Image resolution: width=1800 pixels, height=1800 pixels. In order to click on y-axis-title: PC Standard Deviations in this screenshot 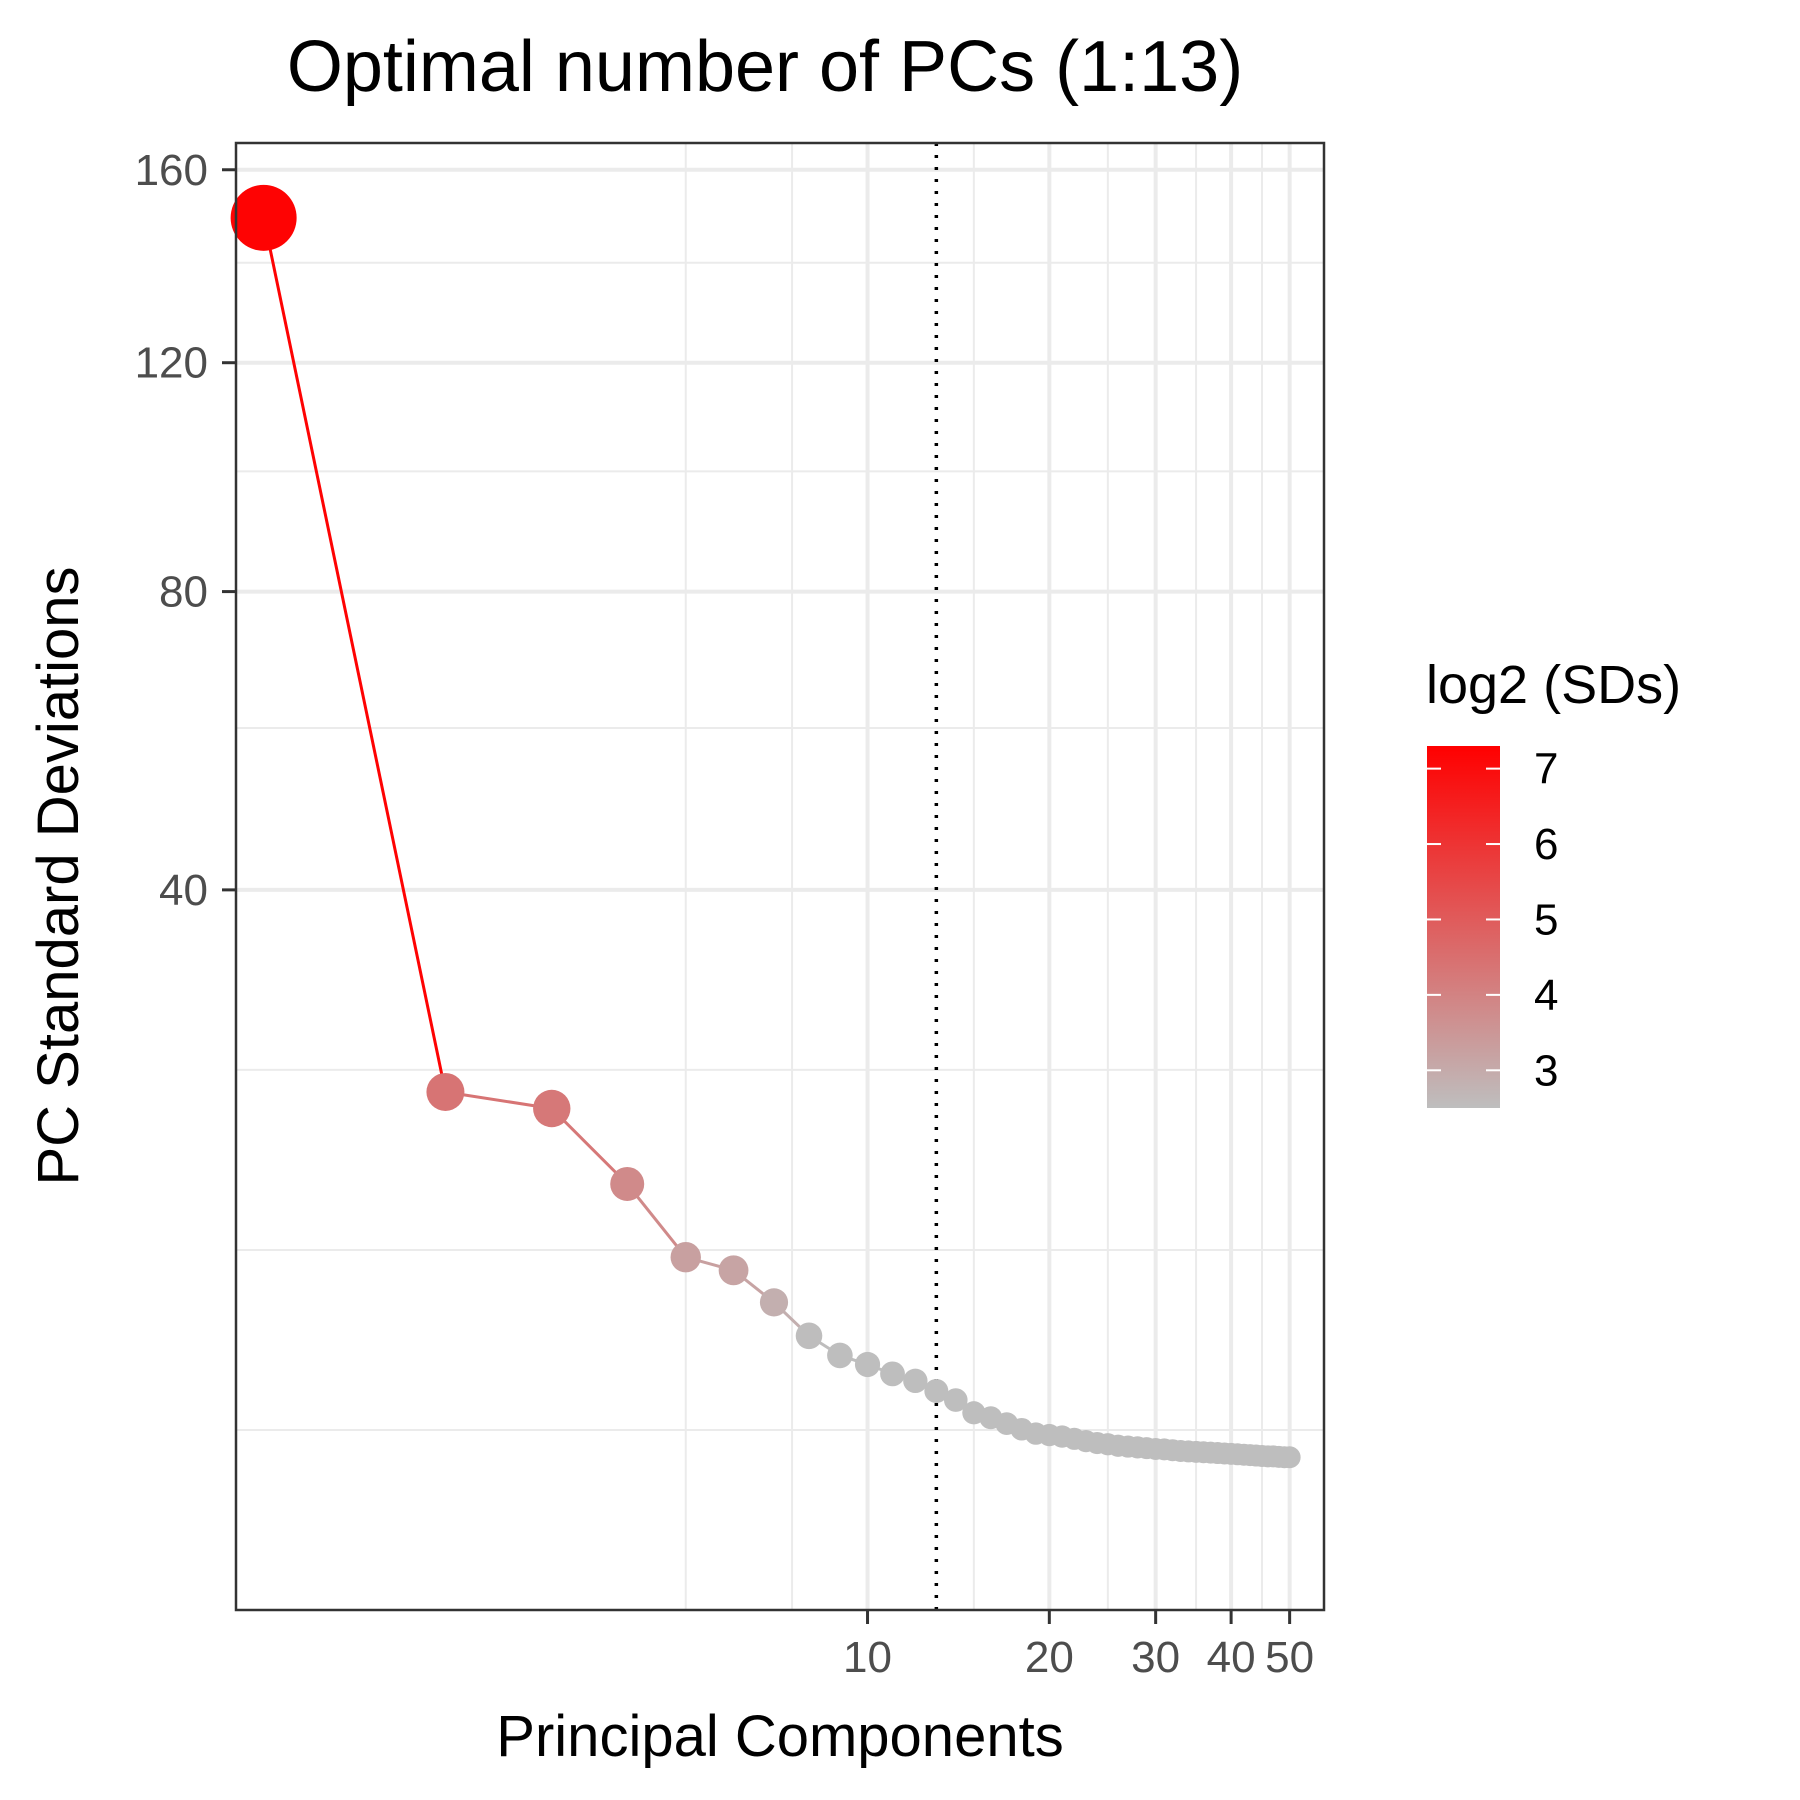, I will do `click(58, 876)`.